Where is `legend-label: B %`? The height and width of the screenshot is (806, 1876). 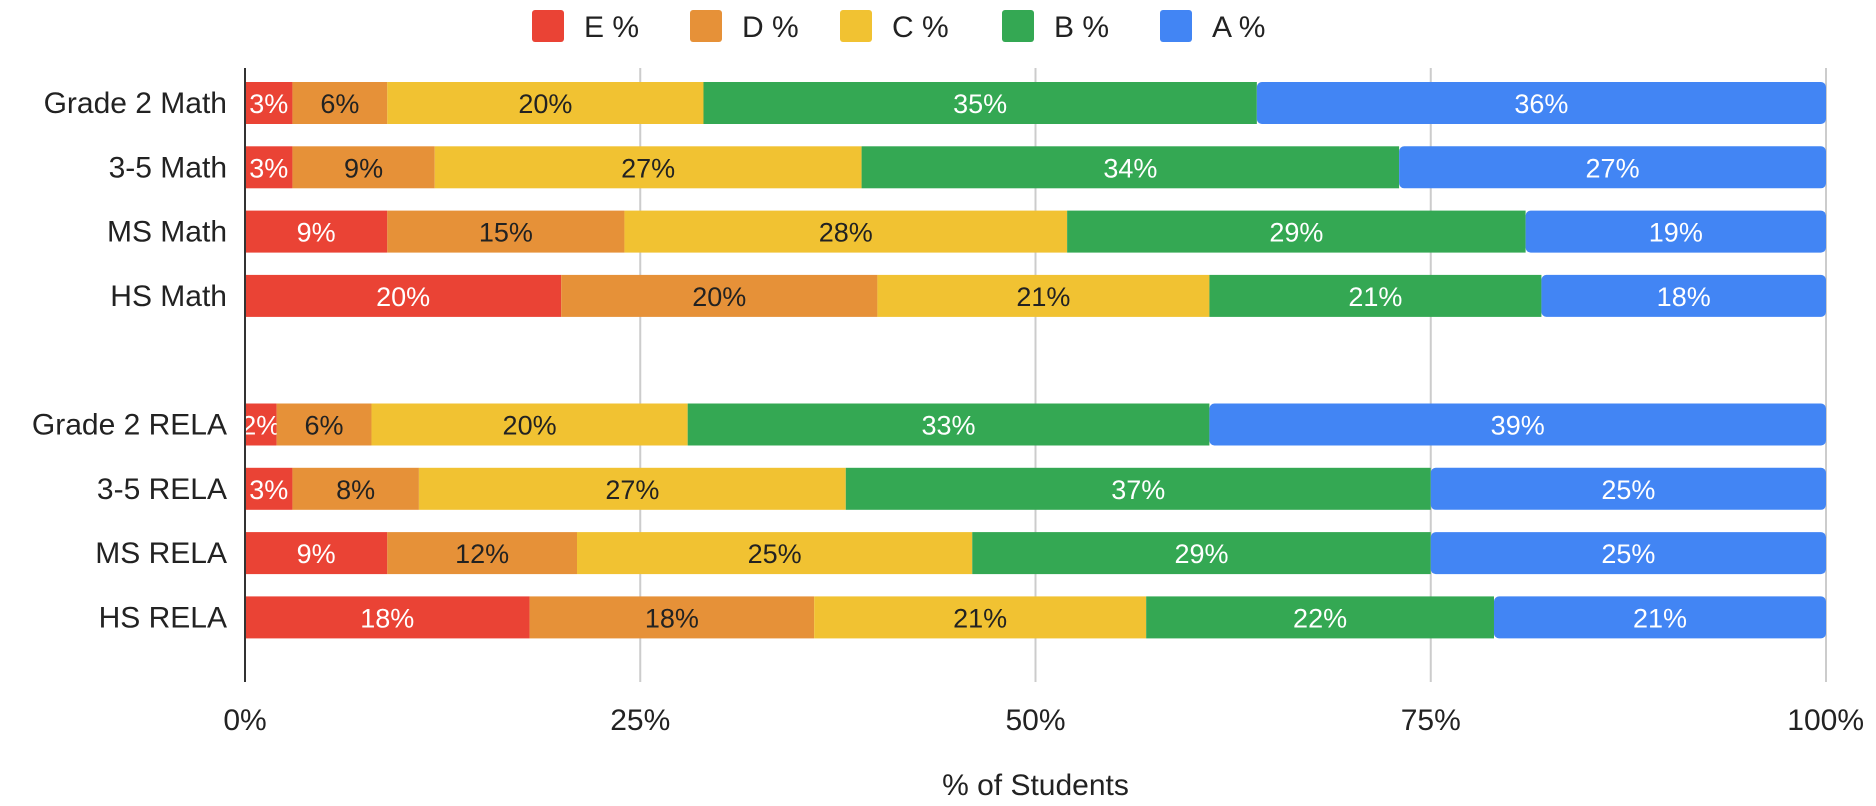 legend-label: B % is located at coordinates (1081, 27).